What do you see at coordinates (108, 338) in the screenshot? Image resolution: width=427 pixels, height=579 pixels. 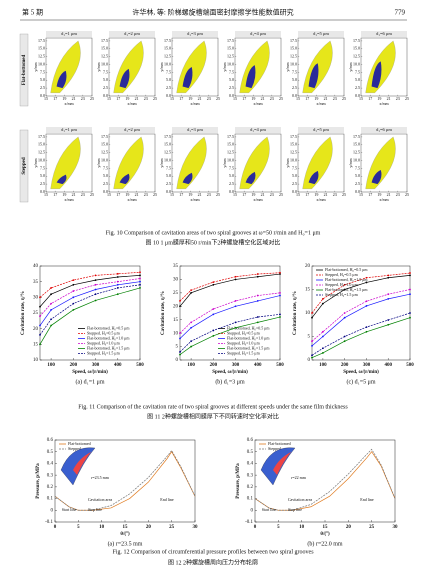 I see `legend-label: Flat-bottomed, H₀=1.0 μm` at bounding box center [108, 338].